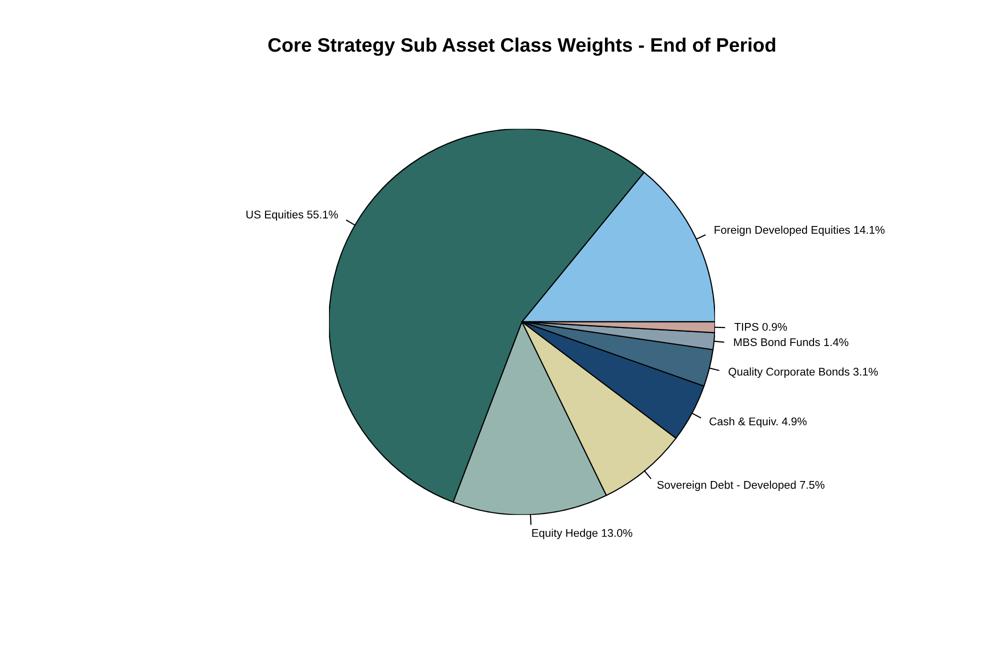 The width and height of the screenshot is (1000, 667). Describe the element at coordinates (582, 534) in the screenshot. I see `slice-label: Equity Hedge 13.0%` at that location.